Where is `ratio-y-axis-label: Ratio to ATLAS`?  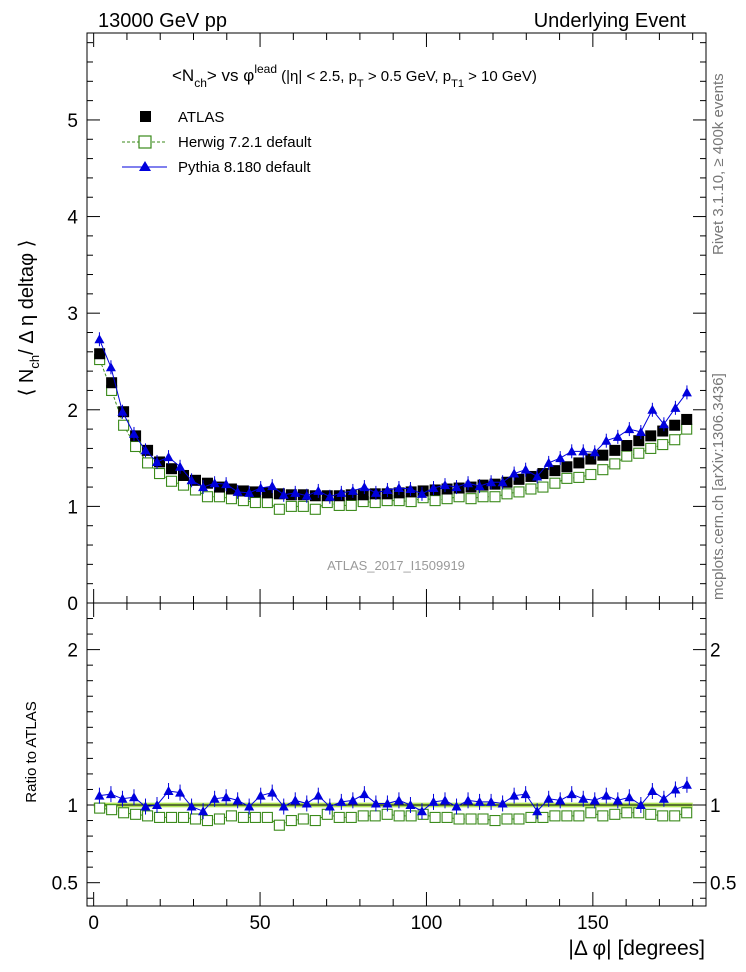 ratio-y-axis-label: Ratio to ATLAS is located at coordinates (31, 751).